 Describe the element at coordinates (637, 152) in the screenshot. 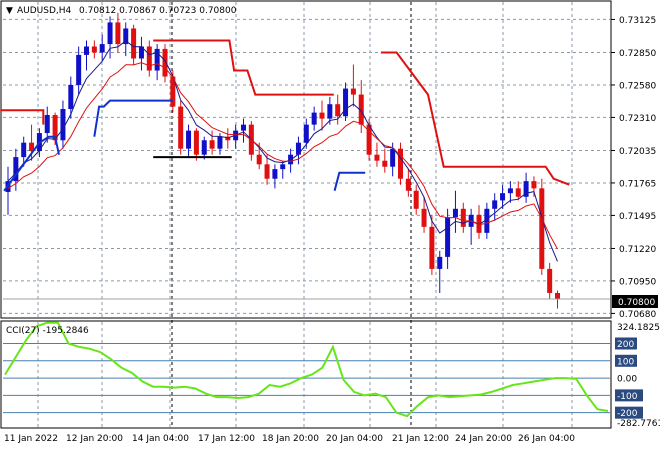

I see `price-tick-label: 0.72035` at that location.